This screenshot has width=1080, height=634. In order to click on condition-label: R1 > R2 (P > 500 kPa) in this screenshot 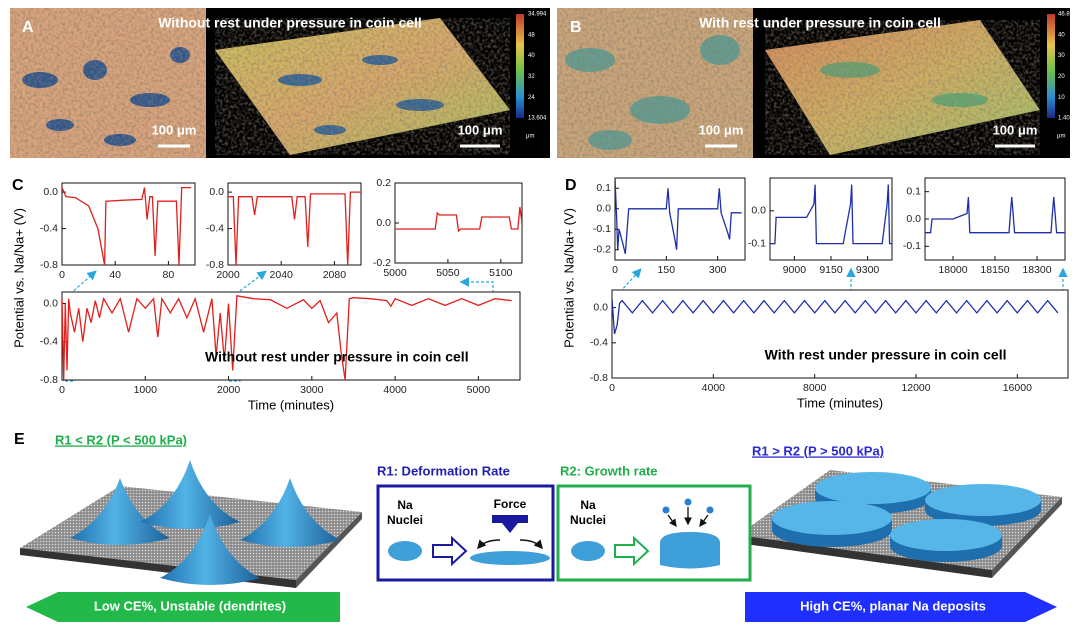, I will do `click(818, 450)`.